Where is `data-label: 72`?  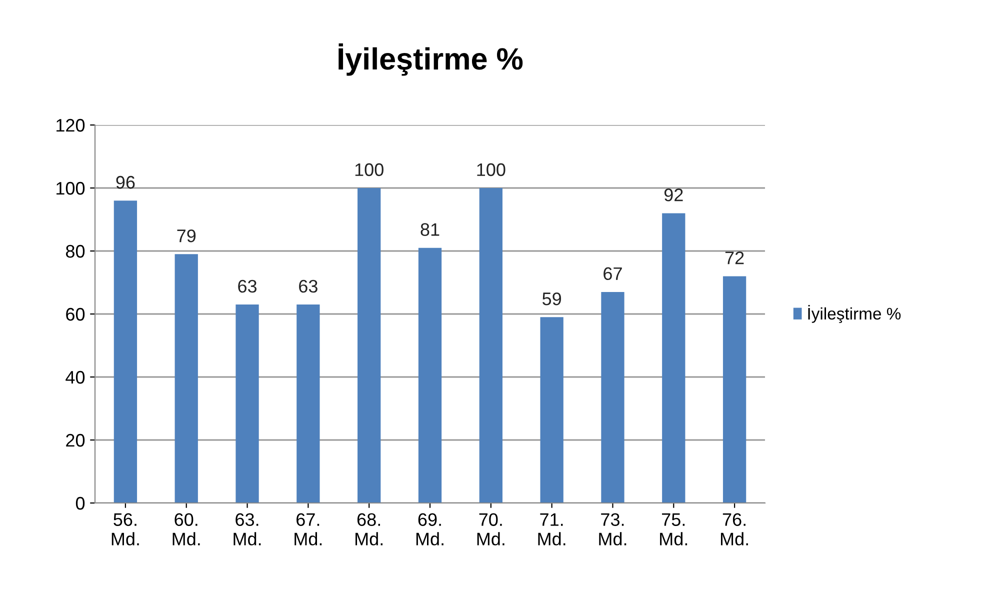
data-label: 72 is located at coordinates (734, 258).